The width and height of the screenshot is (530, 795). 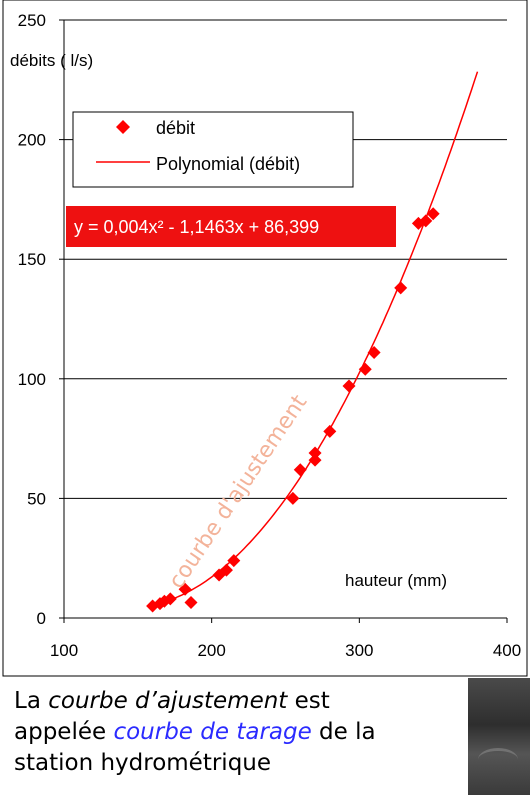 I want to click on x-axis-label: hauteur (mm), so click(x=396, y=580).